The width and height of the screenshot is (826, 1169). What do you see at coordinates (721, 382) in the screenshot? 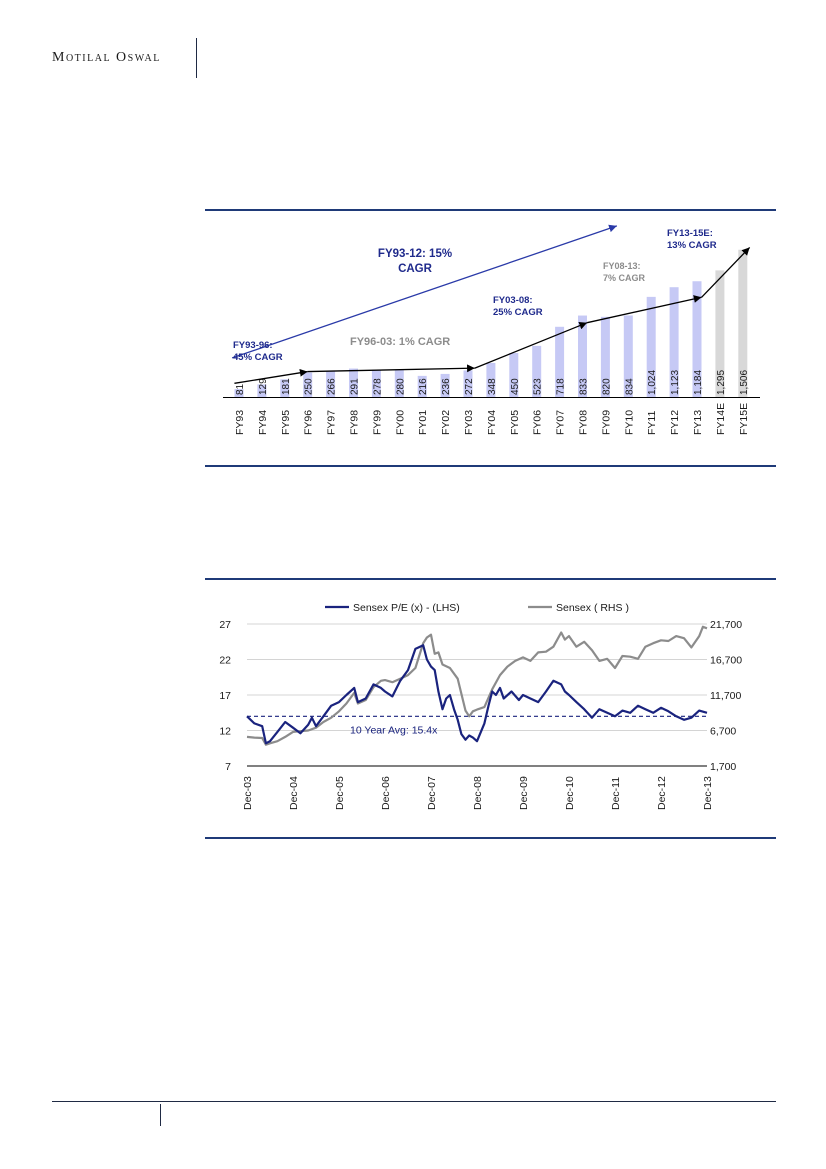
I see `bar-value-label: 1,295` at bounding box center [721, 382].